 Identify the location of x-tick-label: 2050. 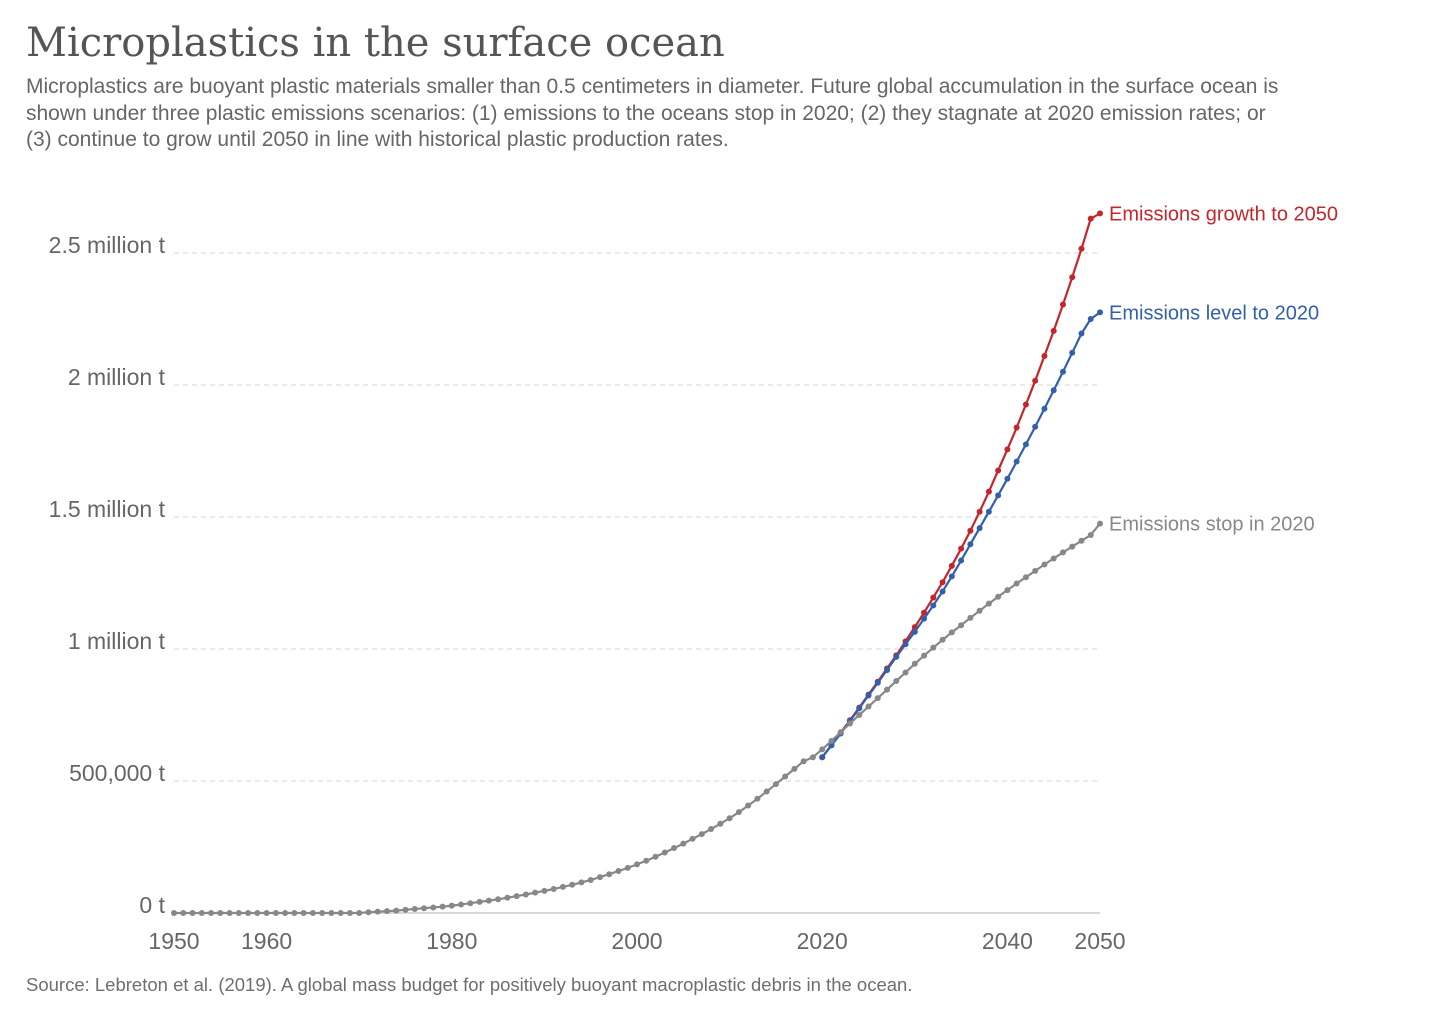
(1099, 941).